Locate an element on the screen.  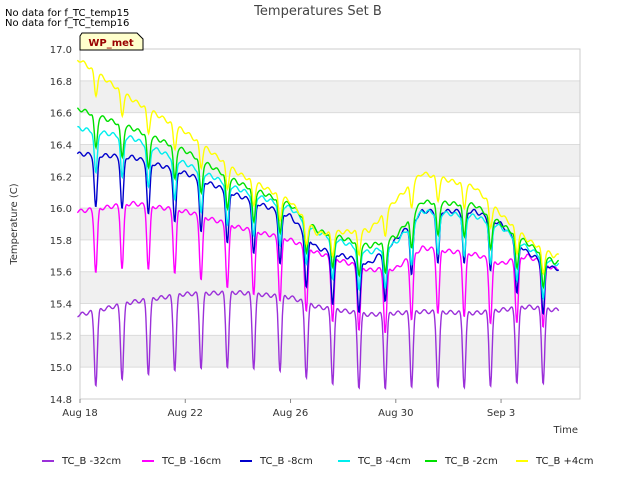
site-badge-label: WP_met is located at coordinates (111, 43).